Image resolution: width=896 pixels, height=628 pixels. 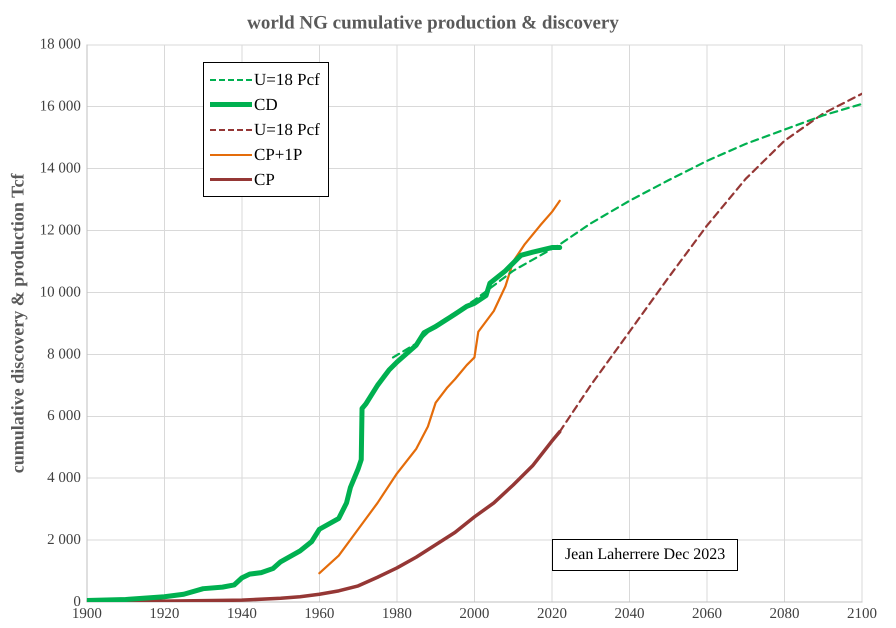 I want to click on x-tick-label: 2020, so click(x=551, y=614).